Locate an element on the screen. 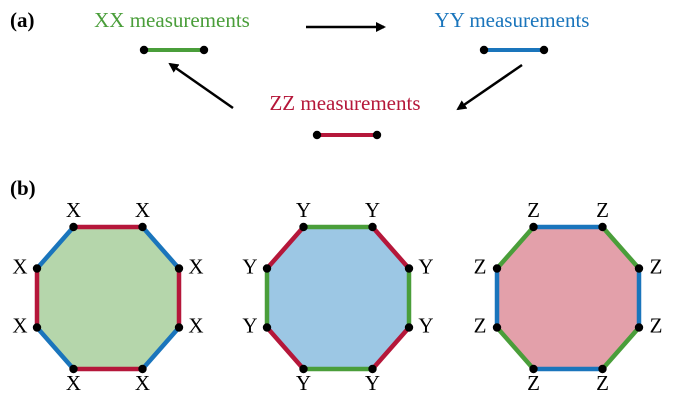 The width and height of the screenshot is (681, 398). measurement-label: YY measurements is located at coordinates (512, 20).